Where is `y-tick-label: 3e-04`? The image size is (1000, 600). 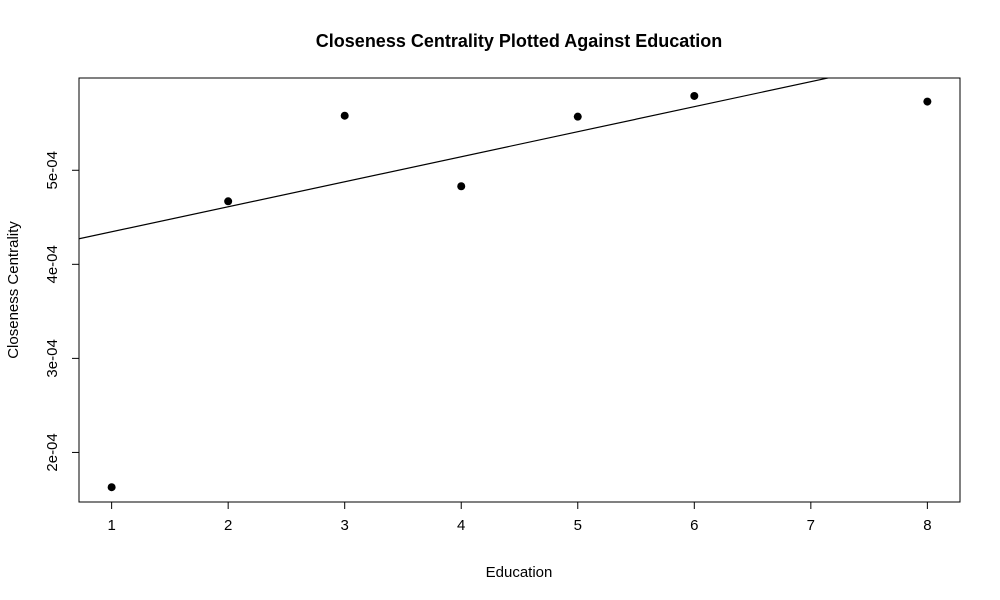
y-tick-label: 3e-04 is located at coordinates (52, 358).